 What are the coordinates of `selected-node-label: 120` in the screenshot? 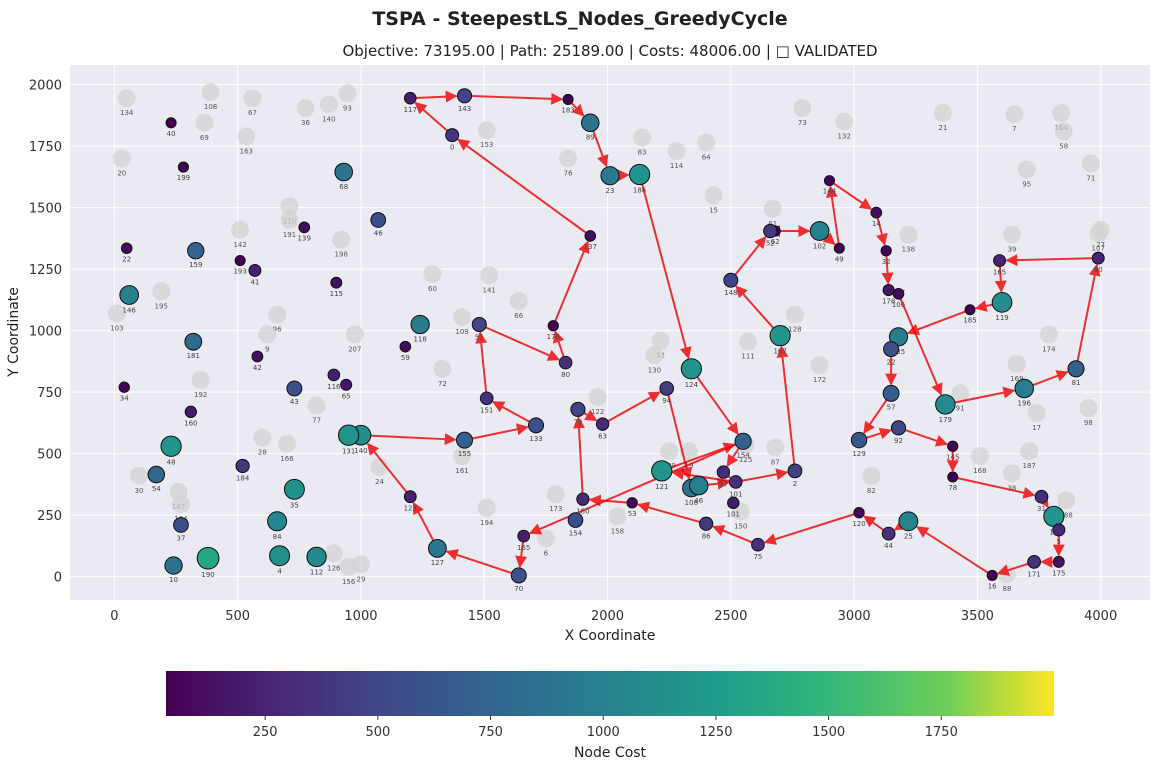 It's located at (858, 524).